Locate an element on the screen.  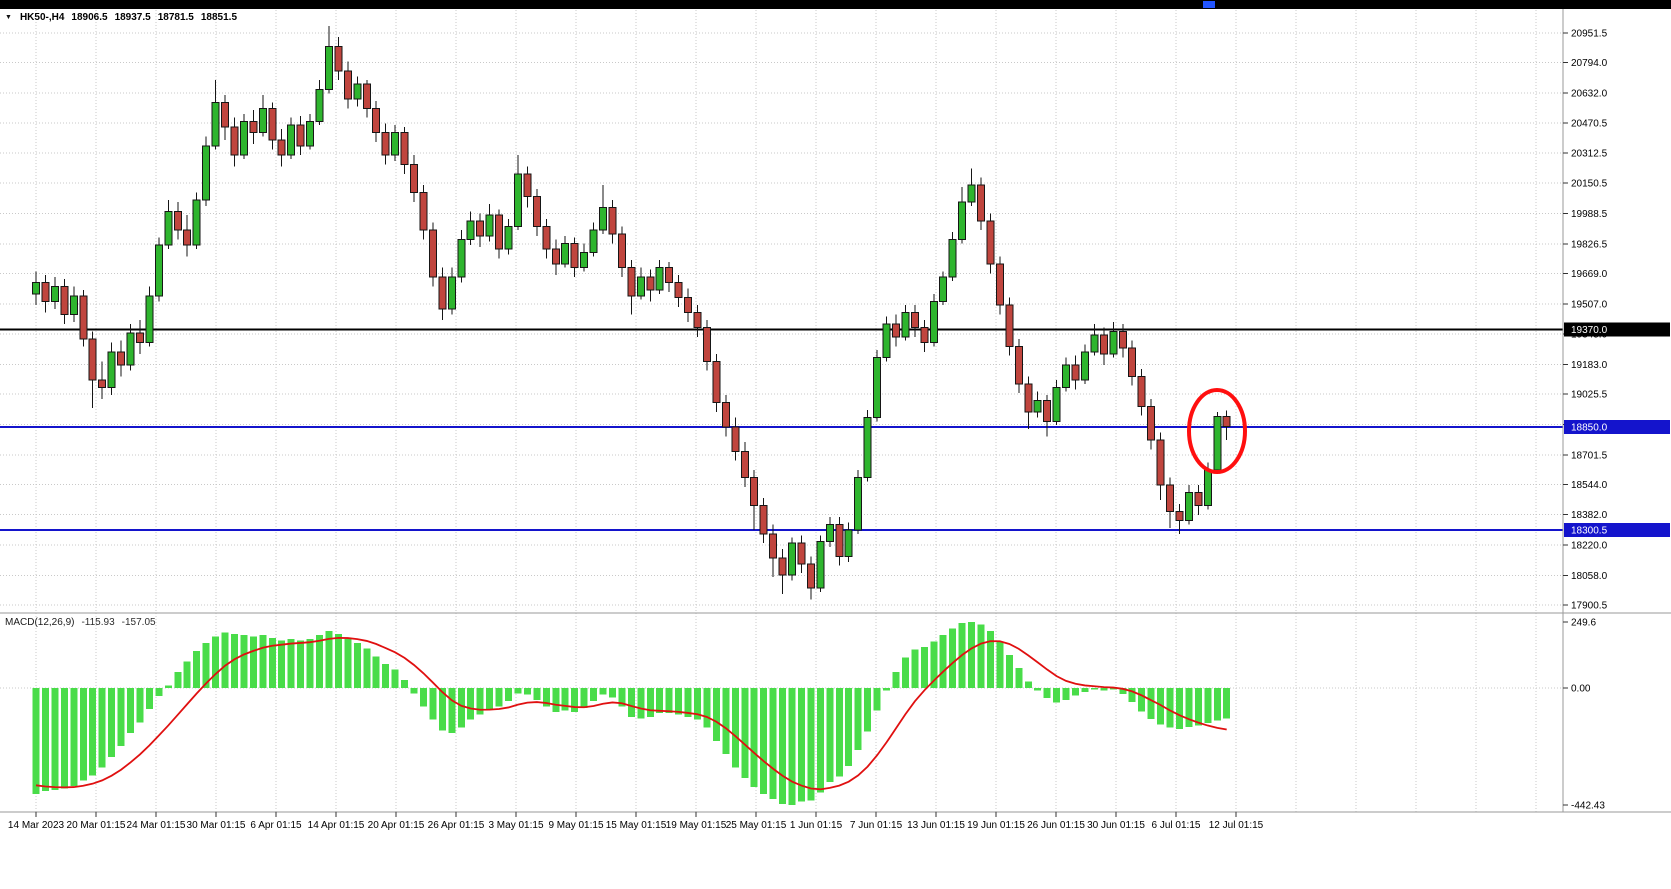
time-axis-label: 19 Jun 01:15 is located at coordinates (996, 825).